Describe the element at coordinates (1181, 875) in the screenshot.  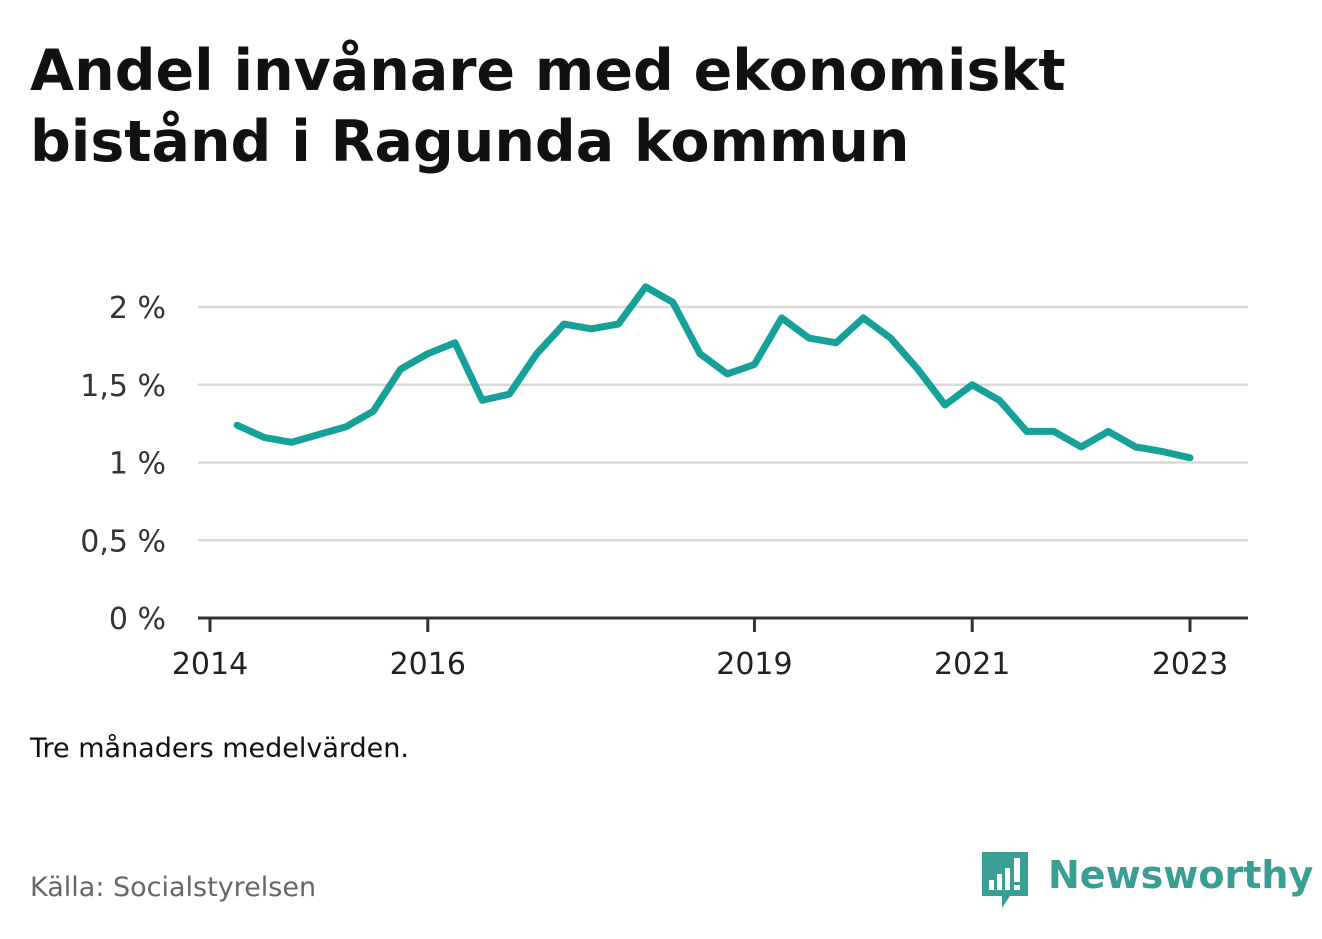
I see `brand-name: Newsworthy` at that location.